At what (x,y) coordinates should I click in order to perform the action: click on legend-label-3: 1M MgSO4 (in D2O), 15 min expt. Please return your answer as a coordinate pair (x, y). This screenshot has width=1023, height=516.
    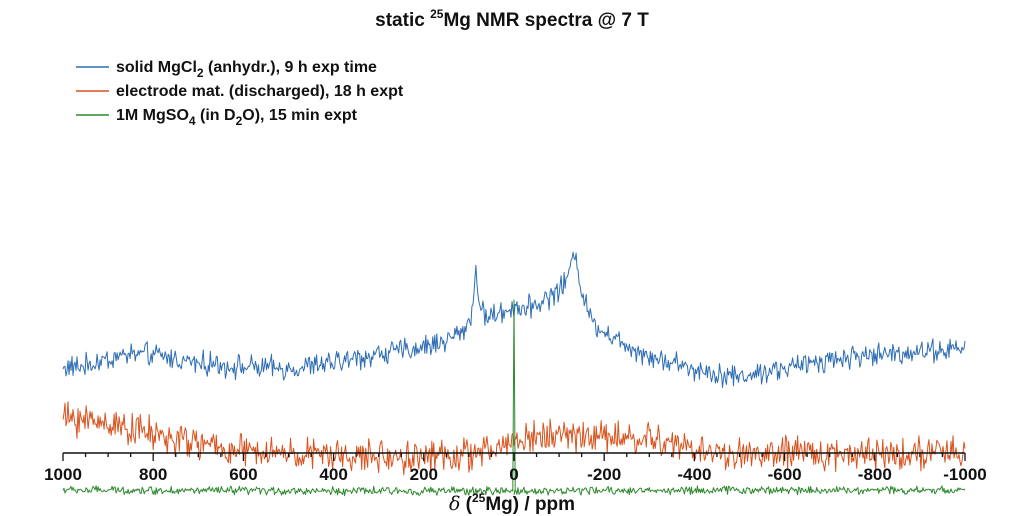
    Looking at the image, I should click on (237, 117).